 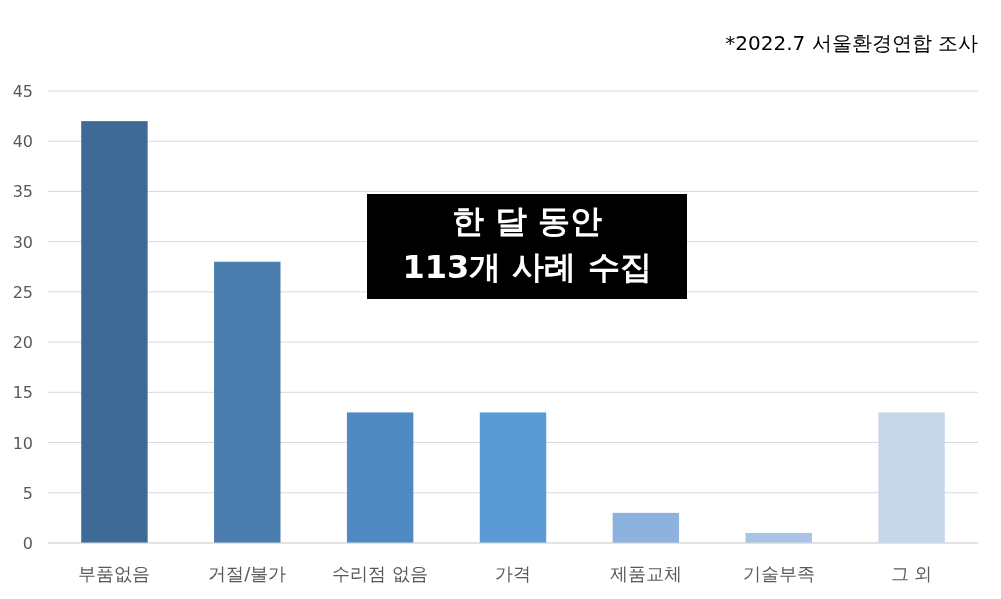 What do you see at coordinates (22, 91) in the screenshot?
I see `y-tick-label: 45` at bounding box center [22, 91].